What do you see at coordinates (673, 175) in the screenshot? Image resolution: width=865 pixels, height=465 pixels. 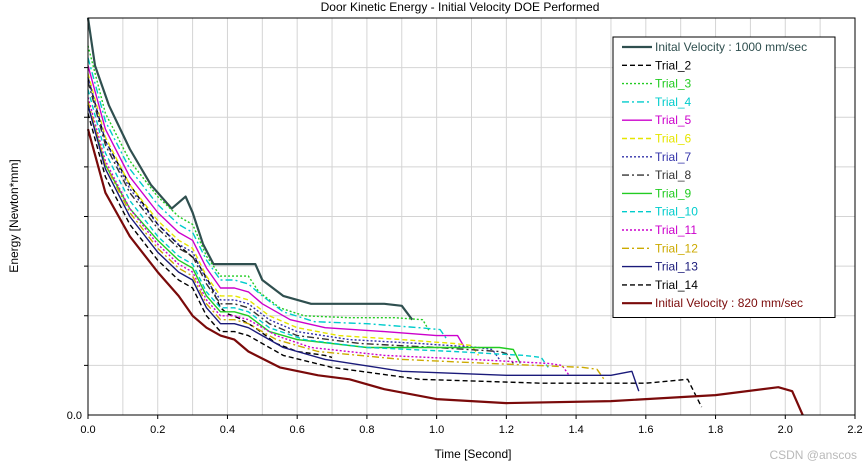 I see `legend-label: Trial_8` at bounding box center [673, 175].